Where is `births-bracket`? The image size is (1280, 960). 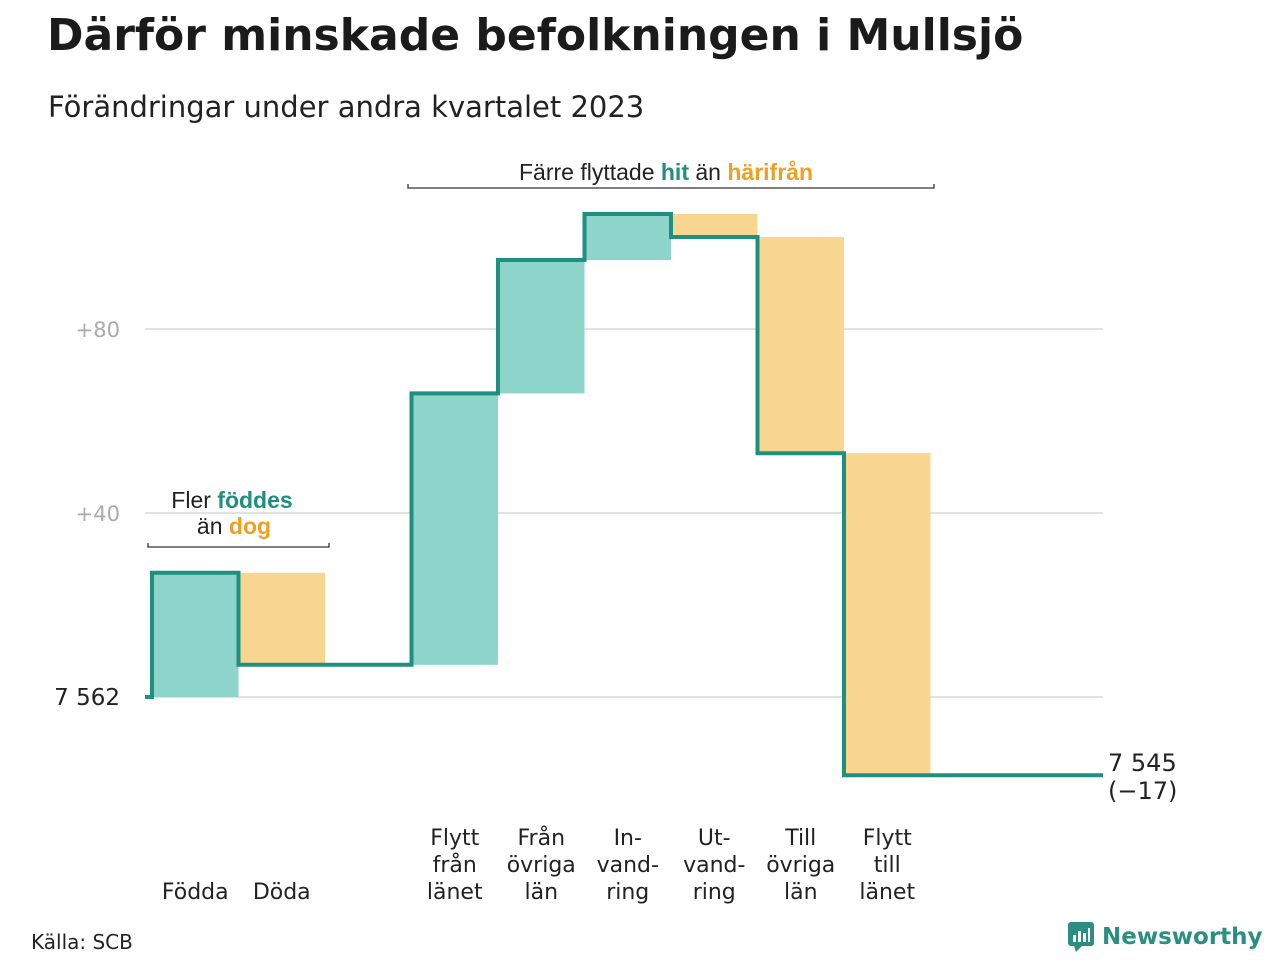
births-bracket is located at coordinates (238, 545).